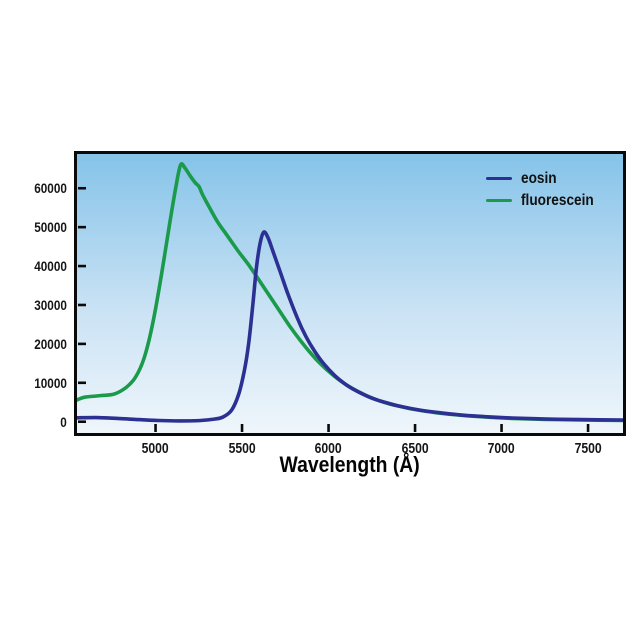 Image resolution: width=640 pixels, height=640 pixels. I want to click on x-axis-title: Wavelength (Å), so click(350, 464).